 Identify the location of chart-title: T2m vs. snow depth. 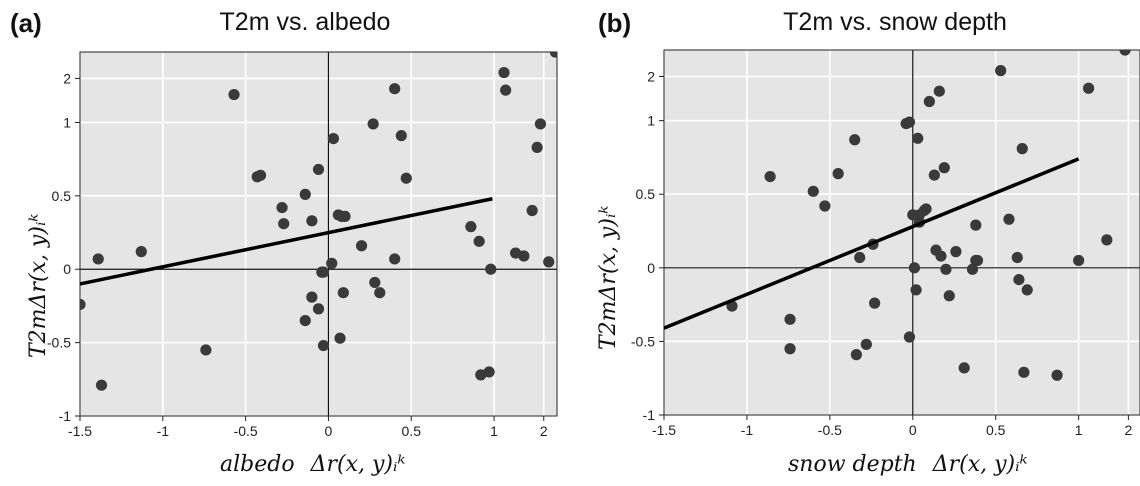
(895, 22).